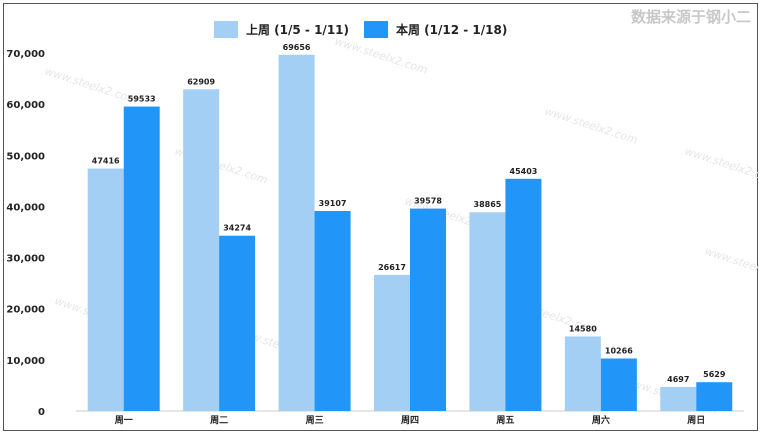 The width and height of the screenshot is (763, 436). What do you see at coordinates (297, 47) in the screenshot?
I see `data-label: 69656` at bounding box center [297, 47].